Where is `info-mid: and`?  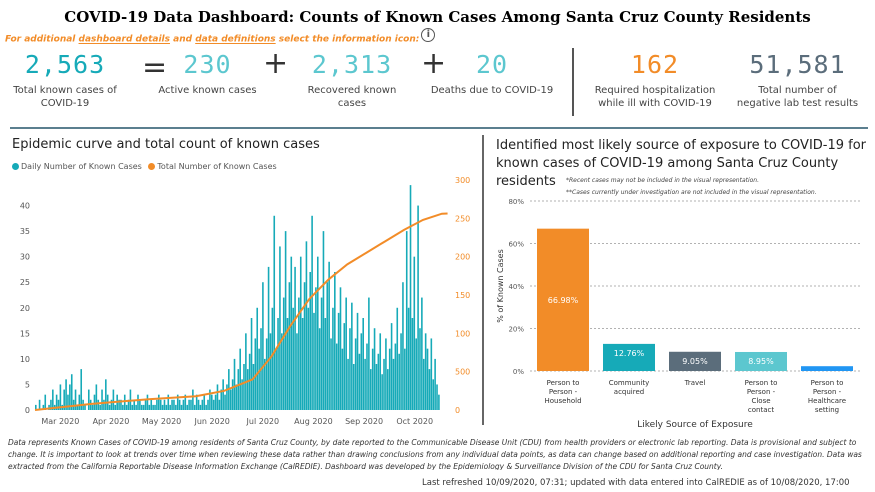 info-mid: and is located at coordinates (182, 39).